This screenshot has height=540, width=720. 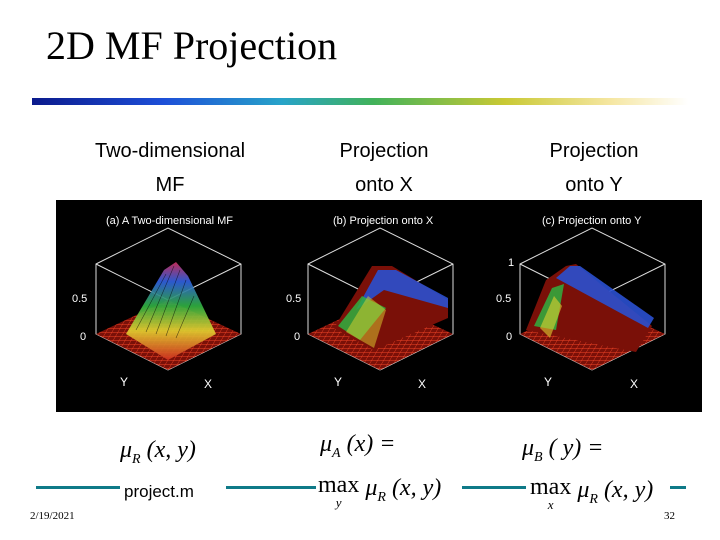 I want to click on plot-b-ridge-top, so click(x=402, y=290).